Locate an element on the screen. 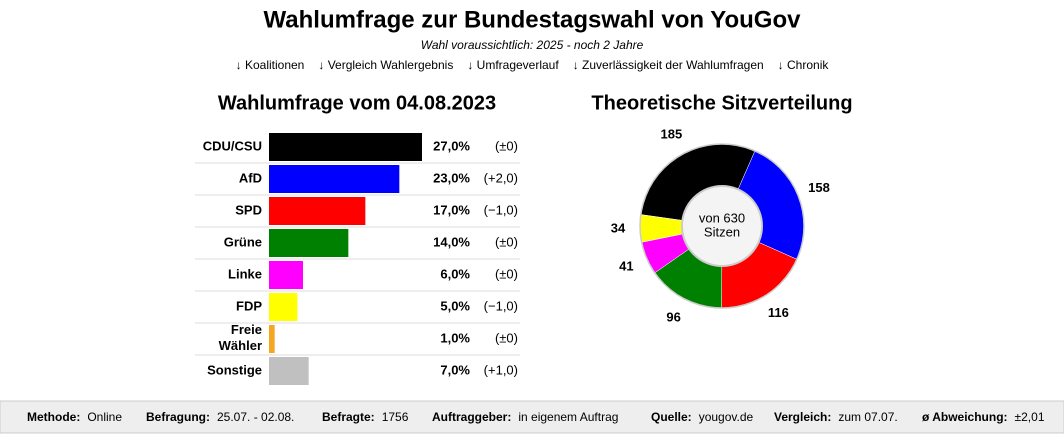 This screenshot has height=446, width=1064. value-label: 6,0% is located at coordinates (455, 273).